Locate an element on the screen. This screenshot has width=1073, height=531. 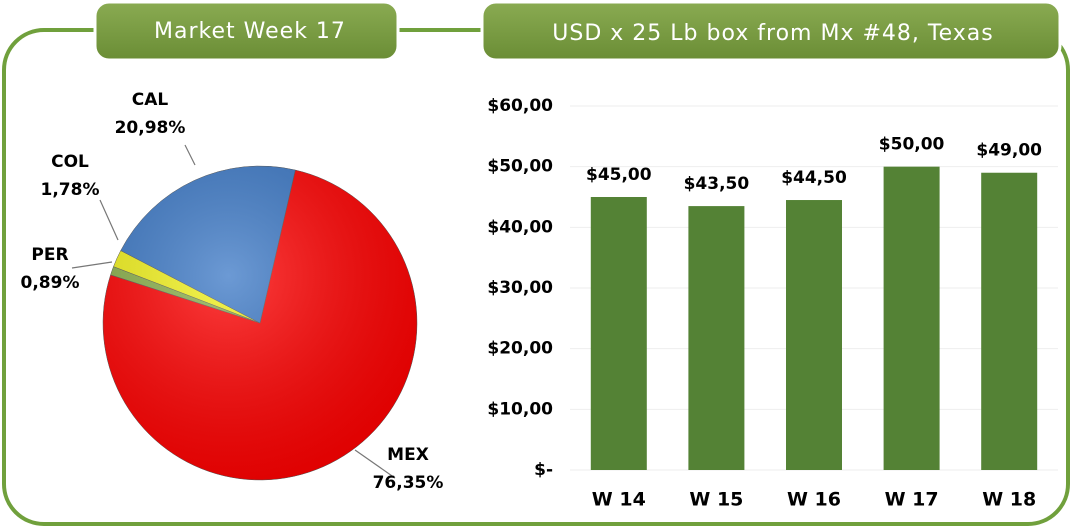
slice-label: COL is located at coordinates (70, 162).